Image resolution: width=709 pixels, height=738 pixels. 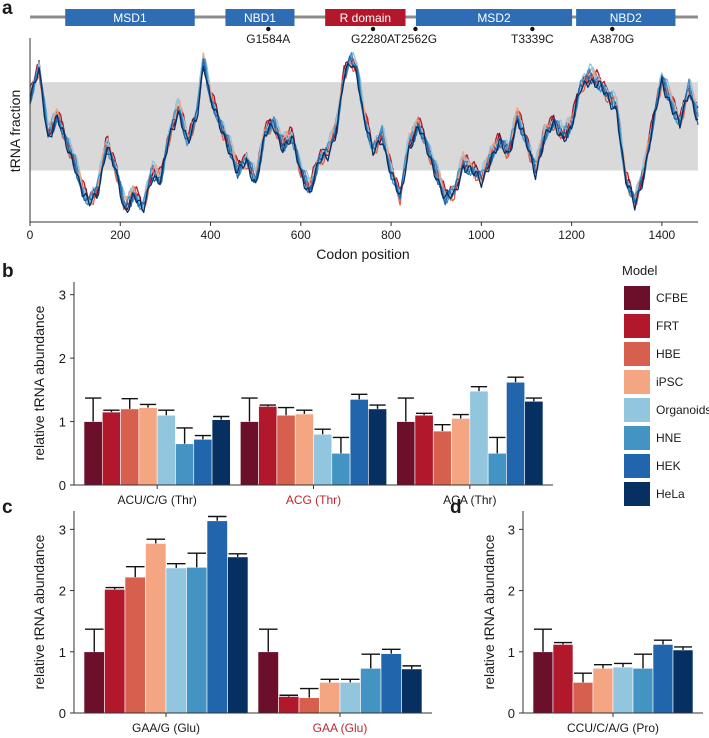 I want to click on domain-label: R domain, so click(x=365, y=18).